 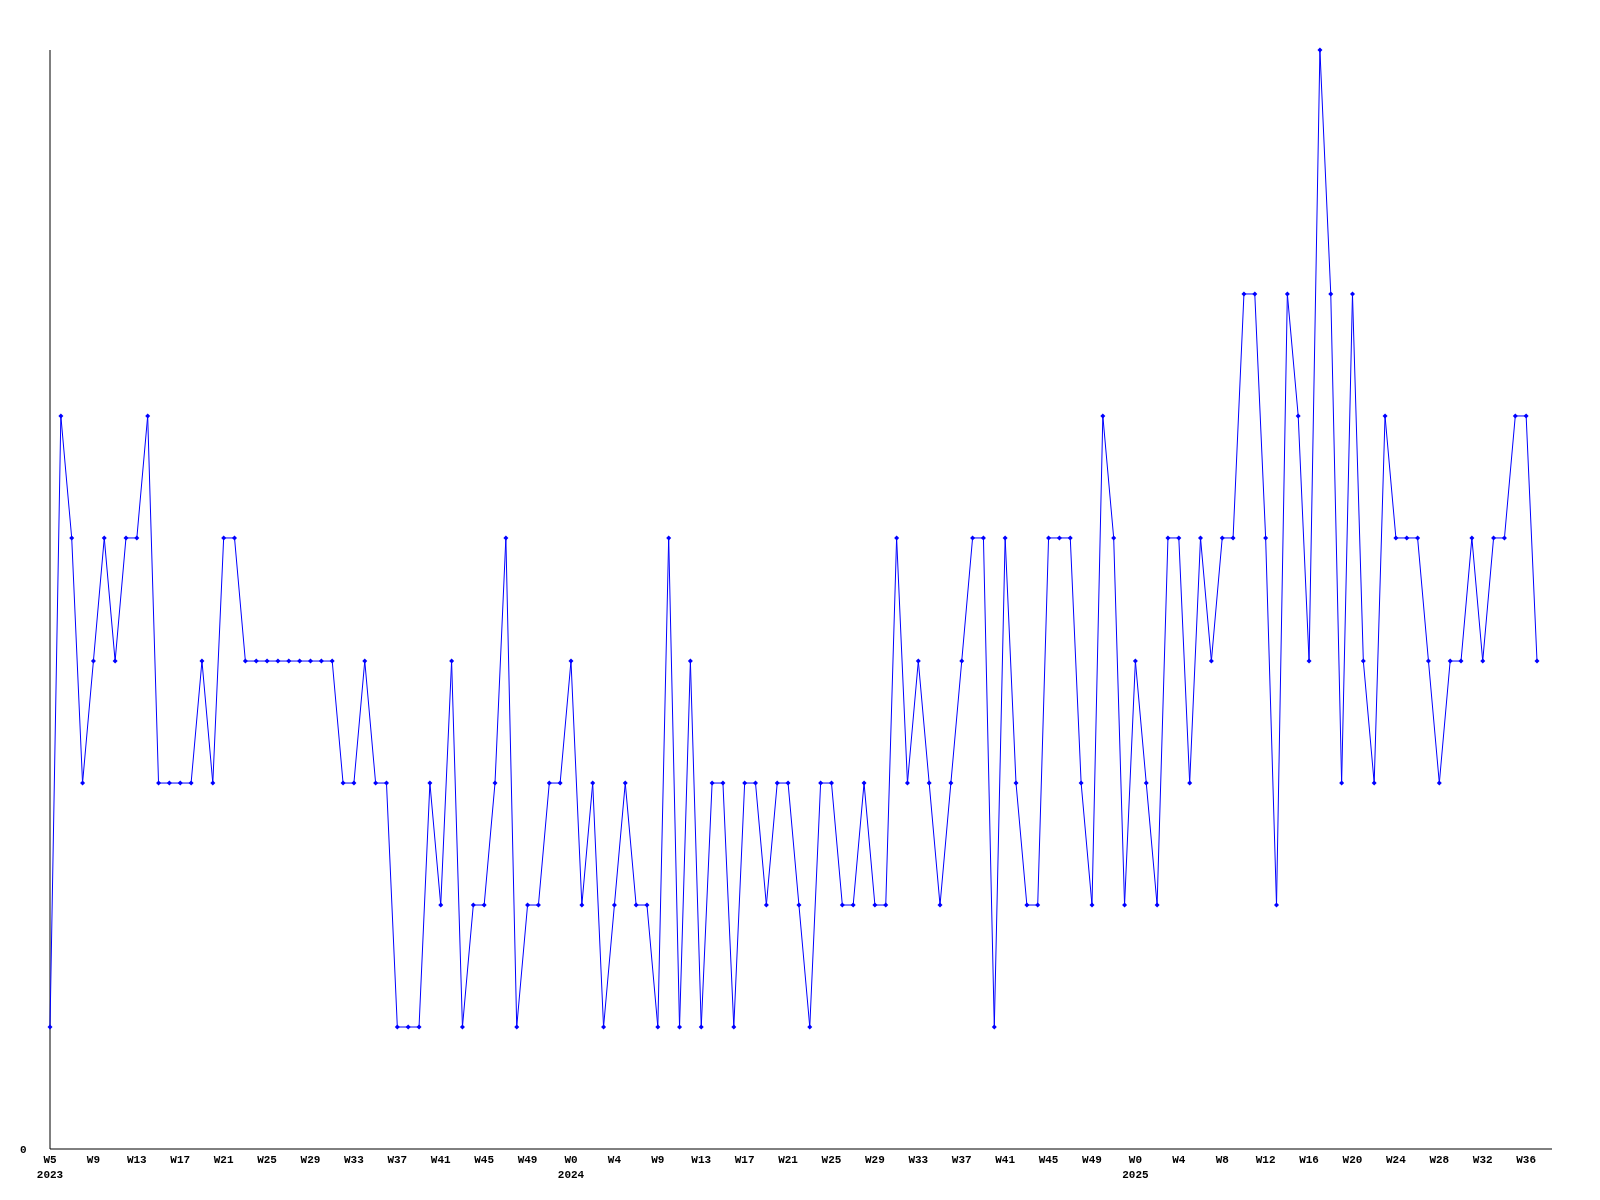 I want to click on x-tick-label: W32, so click(x=1482, y=1160).